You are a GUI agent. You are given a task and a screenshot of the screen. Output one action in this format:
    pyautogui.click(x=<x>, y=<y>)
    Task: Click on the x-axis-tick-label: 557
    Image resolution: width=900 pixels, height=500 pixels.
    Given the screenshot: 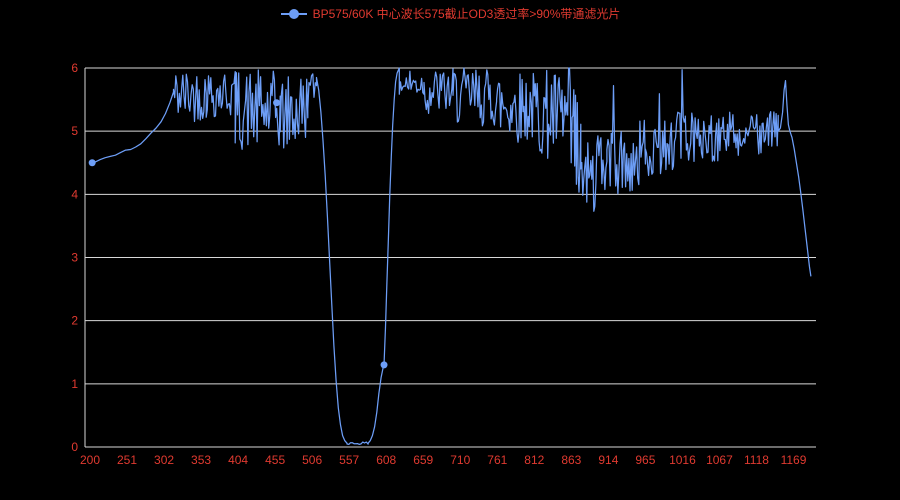 What is the action you would take?
    pyautogui.click(x=349, y=460)
    